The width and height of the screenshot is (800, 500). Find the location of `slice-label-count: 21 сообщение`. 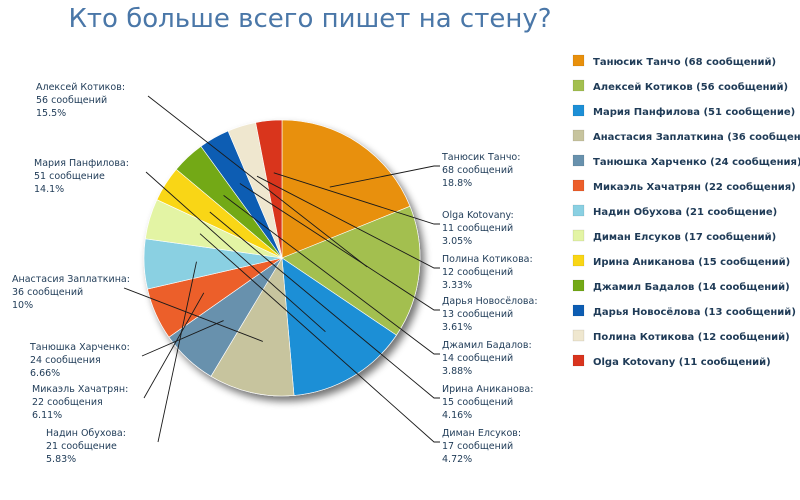

slice-label-count: 21 сообщение is located at coordinates (81, 446).